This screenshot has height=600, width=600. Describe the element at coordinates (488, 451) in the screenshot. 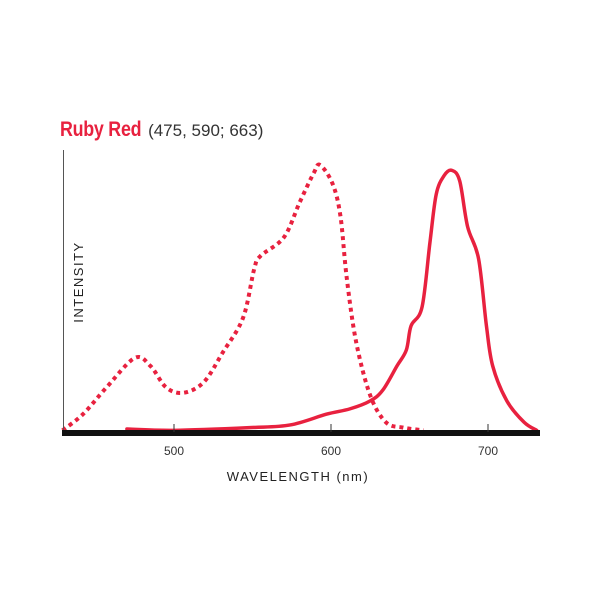

I see `x-tick-label: 700` at that location.